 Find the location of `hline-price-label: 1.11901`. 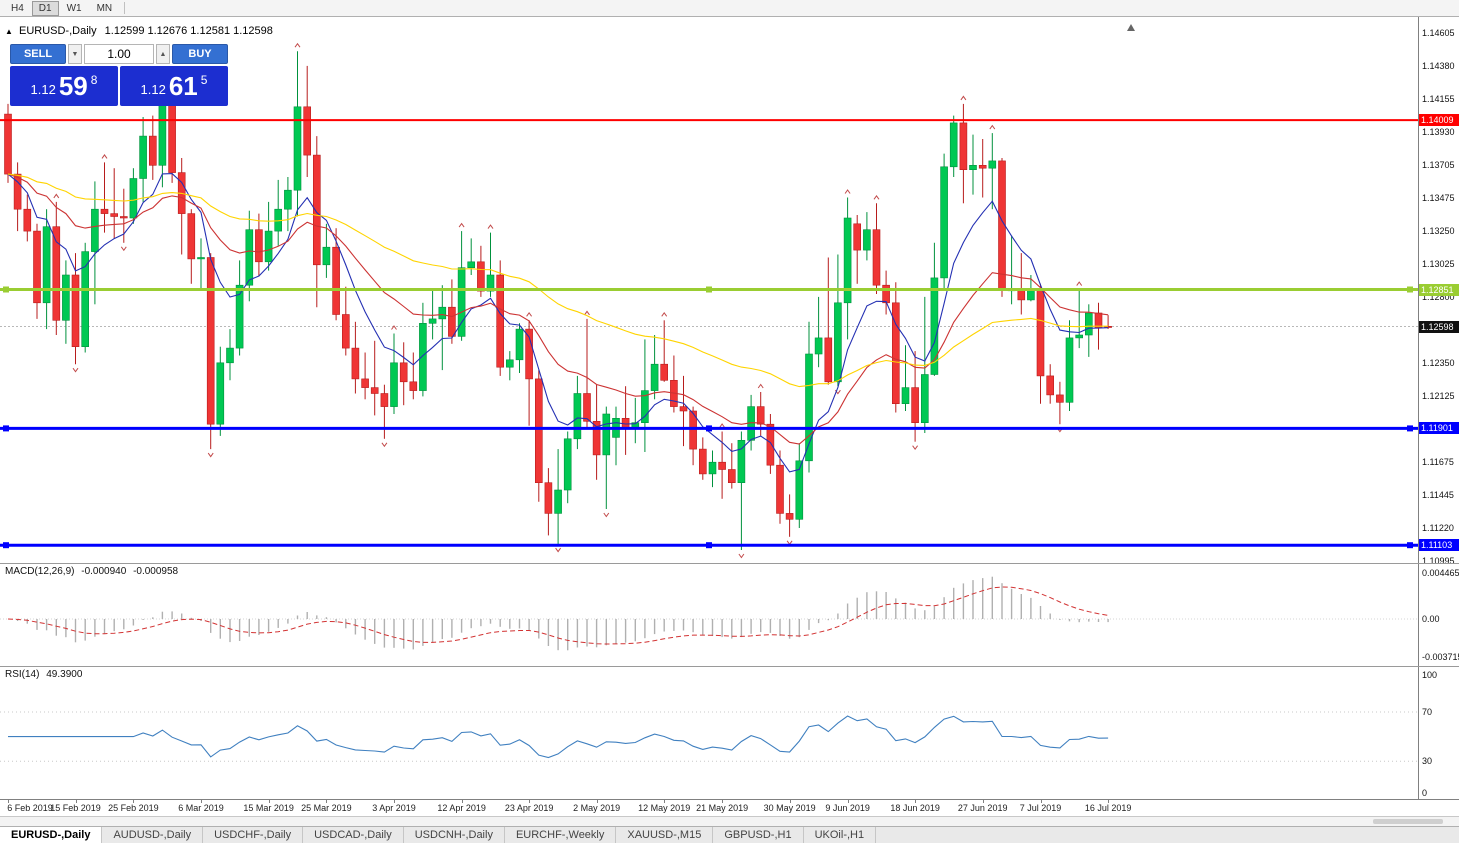

hline-price-label: 1.11901 is located at coordinates (1439, 428).